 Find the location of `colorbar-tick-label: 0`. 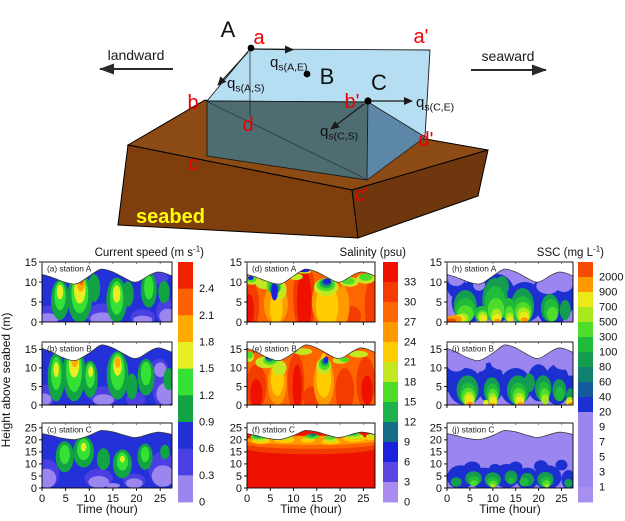

colorbar-tick-label: 0 is located at coordinates (202, 503).